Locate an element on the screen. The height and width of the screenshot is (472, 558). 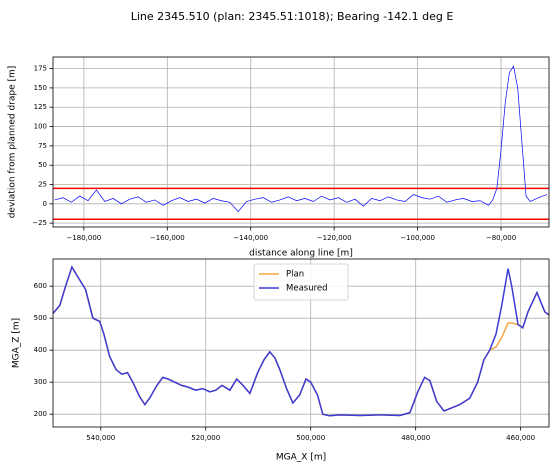
legend-label: Plan is located at coordinates (295, 275).